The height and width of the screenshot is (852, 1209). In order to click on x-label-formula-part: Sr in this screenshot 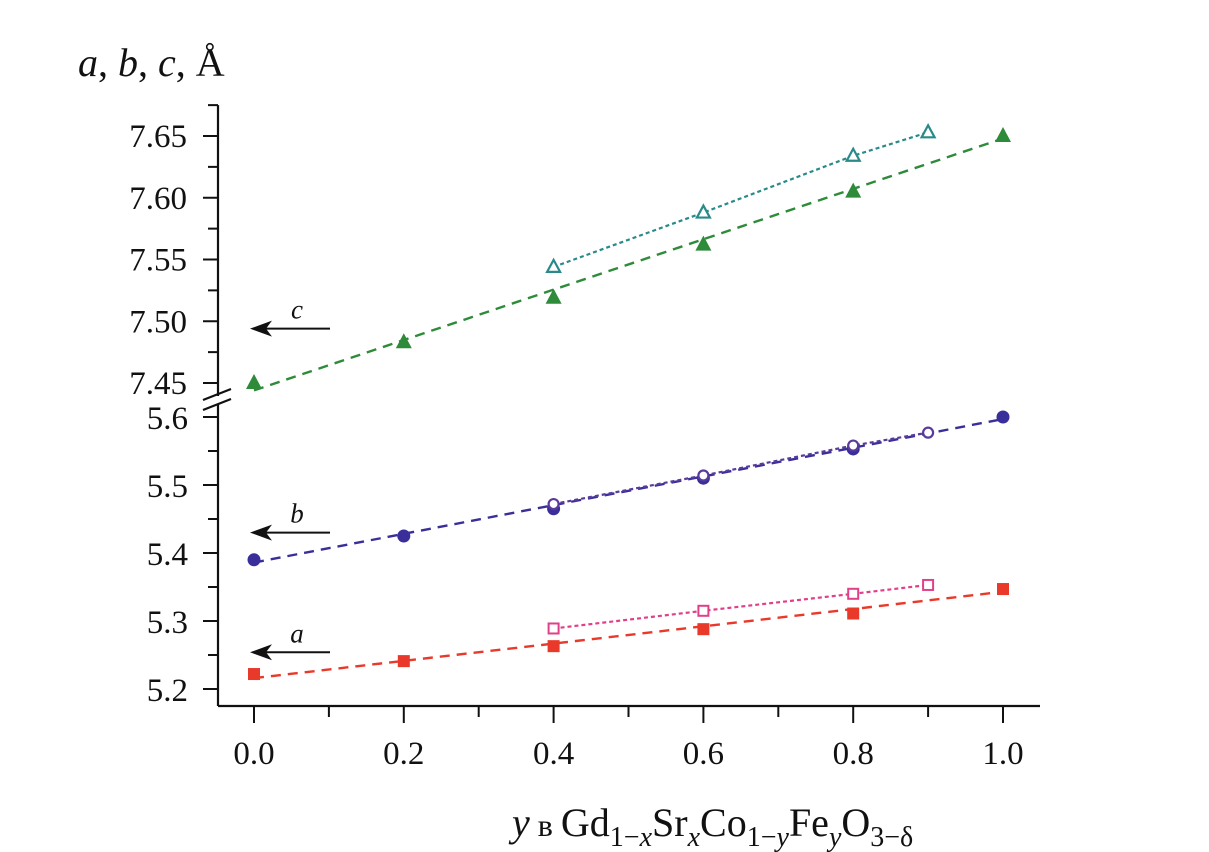, I will do `click(670, 822)`.